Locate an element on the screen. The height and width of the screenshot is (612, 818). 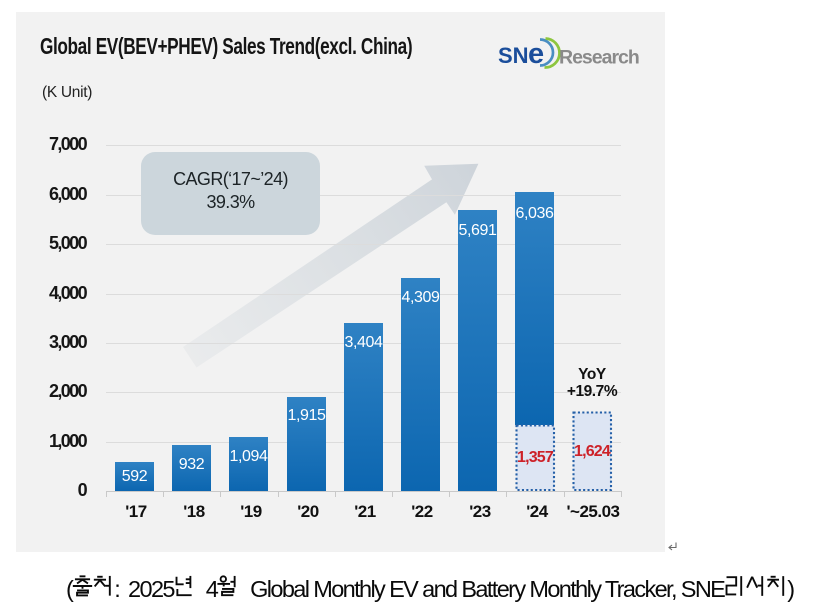
svg-text: Research is located at coordinates (599, 58).